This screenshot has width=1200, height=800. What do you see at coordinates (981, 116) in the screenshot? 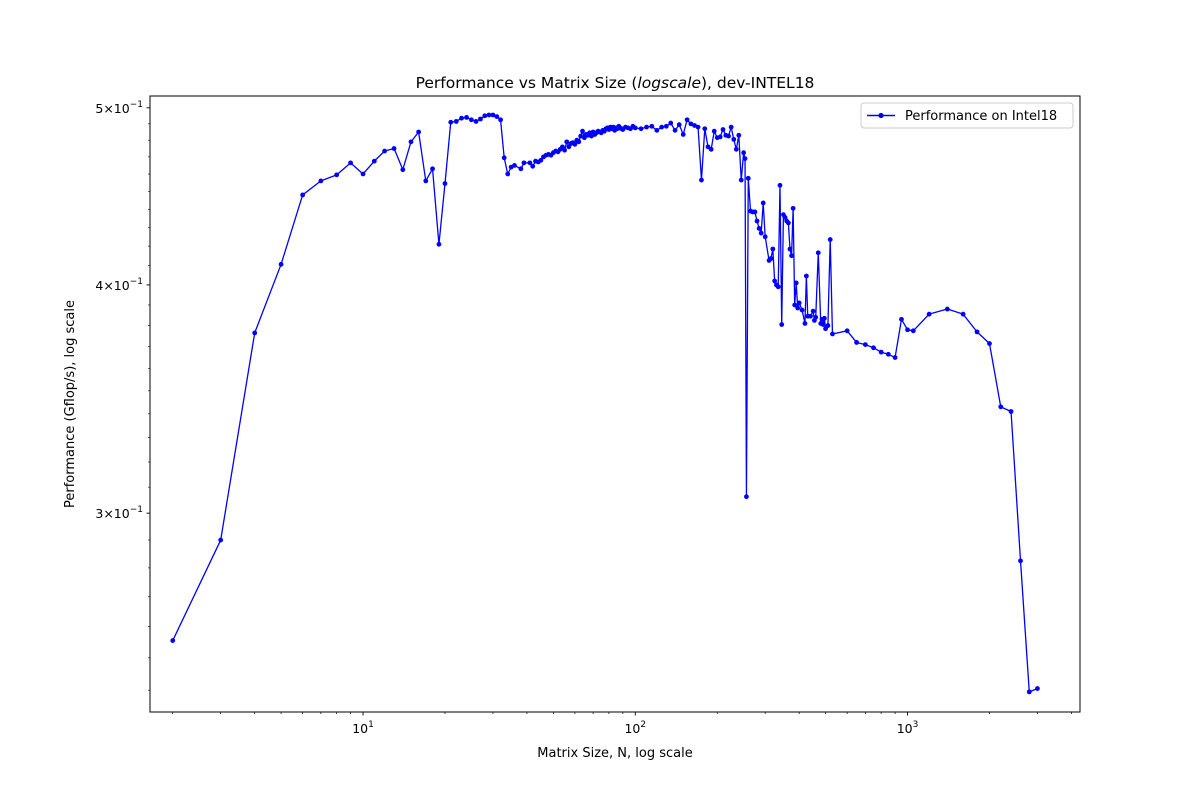
I see `legend-entry-label: Performance on Intel18` at bounding box center [981, 116].